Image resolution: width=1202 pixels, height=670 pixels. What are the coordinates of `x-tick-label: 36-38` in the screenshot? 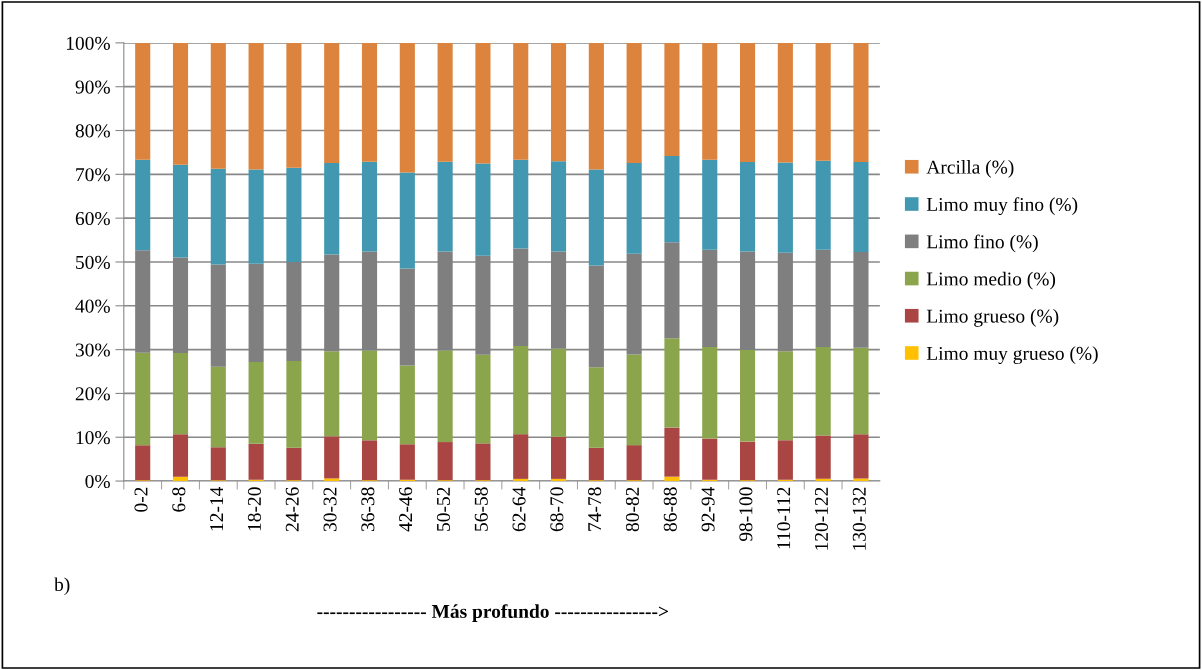 It's located at (368, 509).